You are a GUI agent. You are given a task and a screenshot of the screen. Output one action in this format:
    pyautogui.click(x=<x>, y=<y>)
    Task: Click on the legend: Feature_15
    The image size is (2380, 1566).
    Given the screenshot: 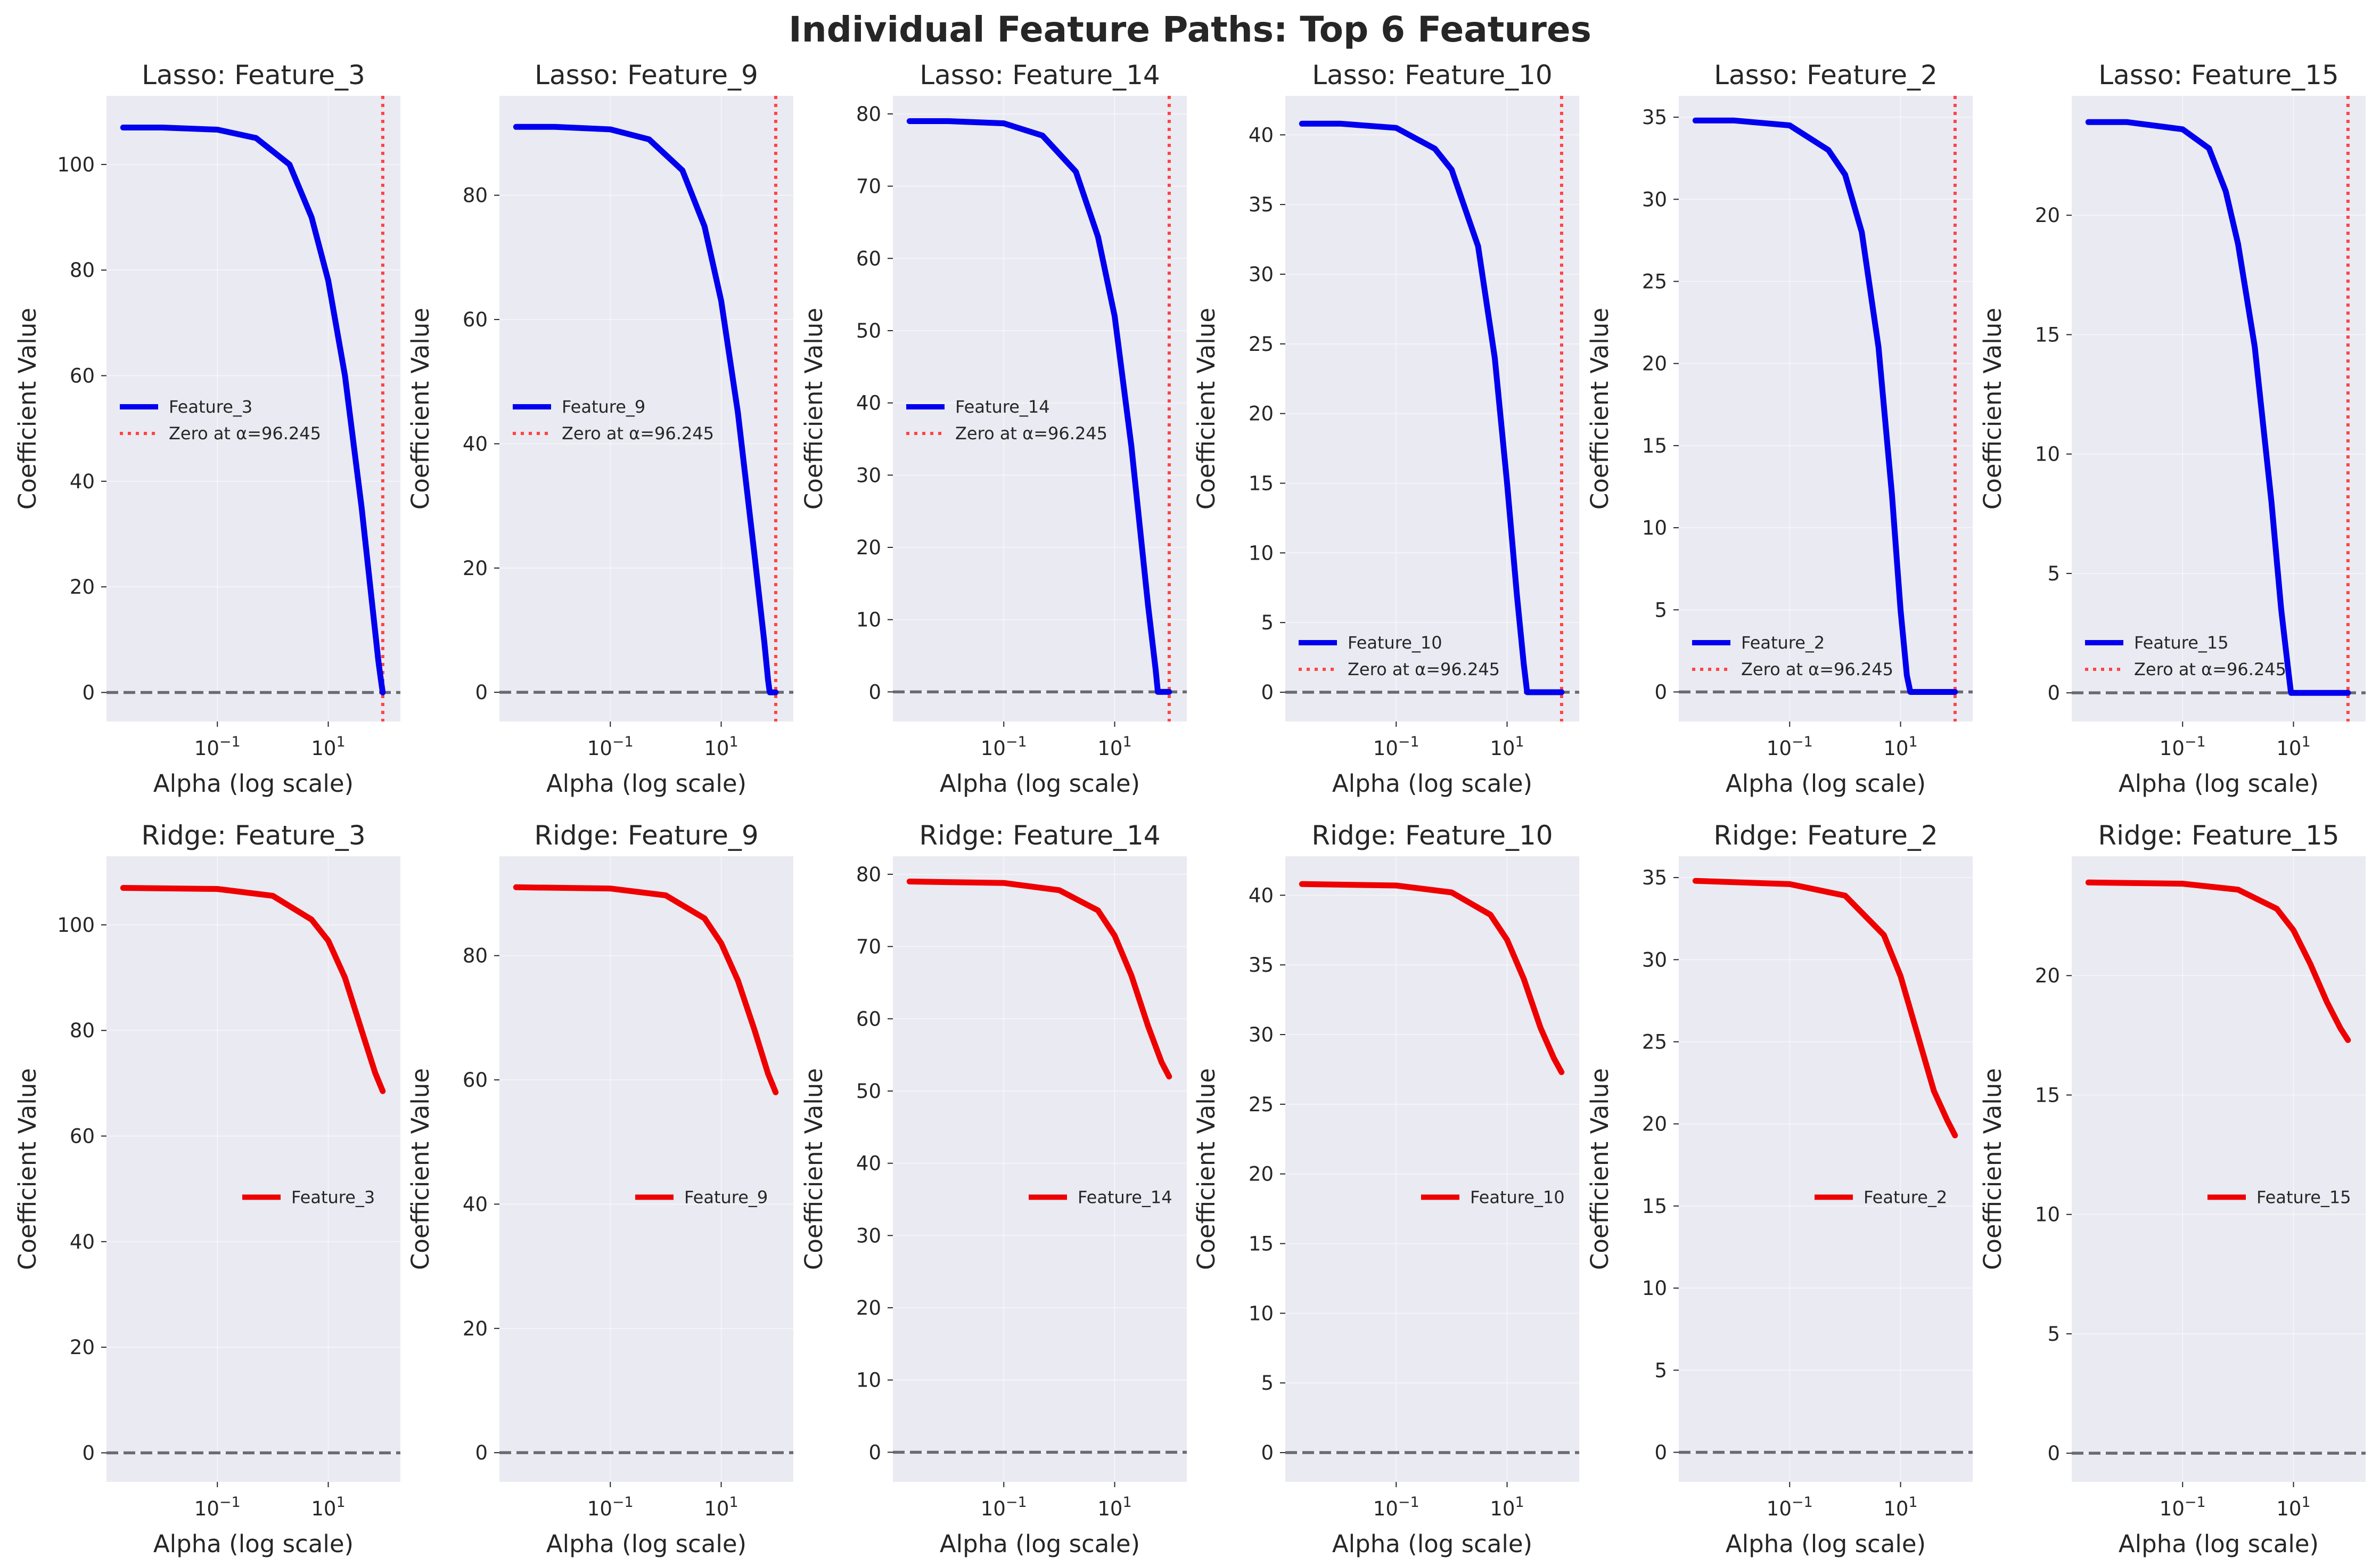 What is the action you would take?
    pyautogui.click(x=2279, y=1197)
    